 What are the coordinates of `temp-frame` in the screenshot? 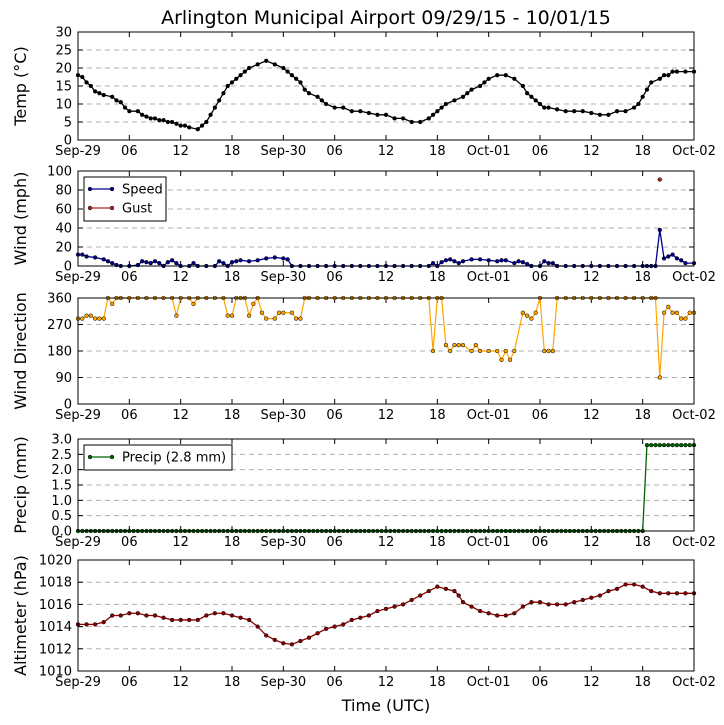 It's located at (386, 86).